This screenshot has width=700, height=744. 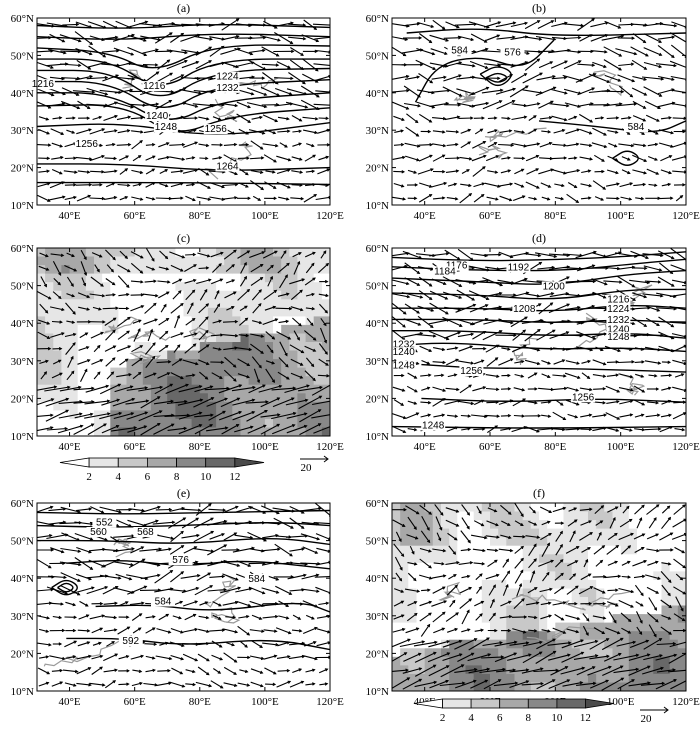 What do you see at coordinates (166, 127) in the screenshot?
I see `contour-label: 1248` at bounding box center [166, 127].